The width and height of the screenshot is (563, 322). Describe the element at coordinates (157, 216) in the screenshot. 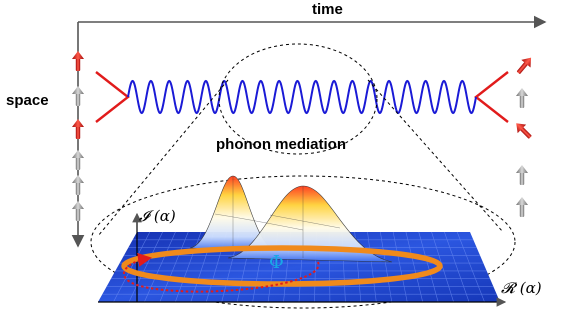

I see `imag-axis-label: 𝓘 (α)` at that location.